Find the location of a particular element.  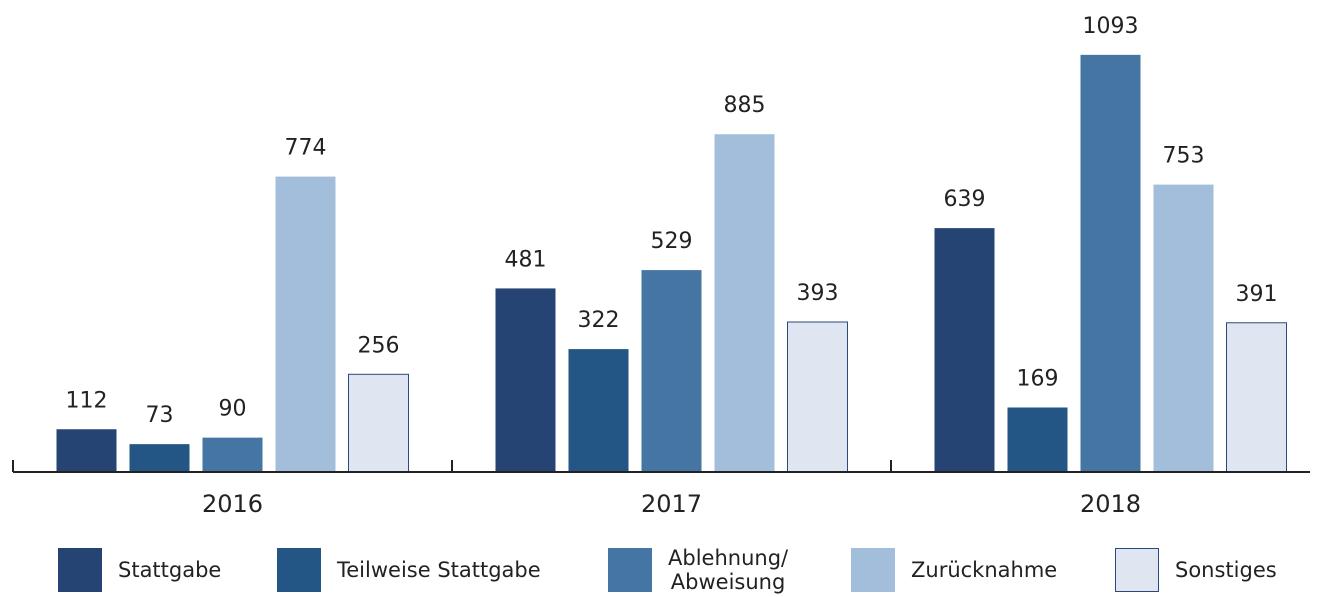

legend-label: Ablehnung/ Abweisung is located at coordinates (728, 570).